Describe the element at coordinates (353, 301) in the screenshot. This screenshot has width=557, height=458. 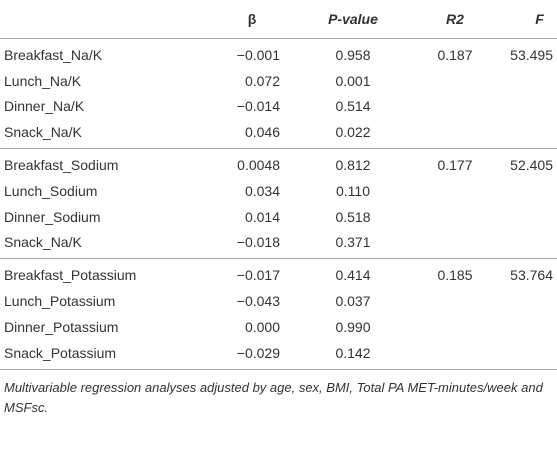
I see `p-value-cell: 0.037` at that location.